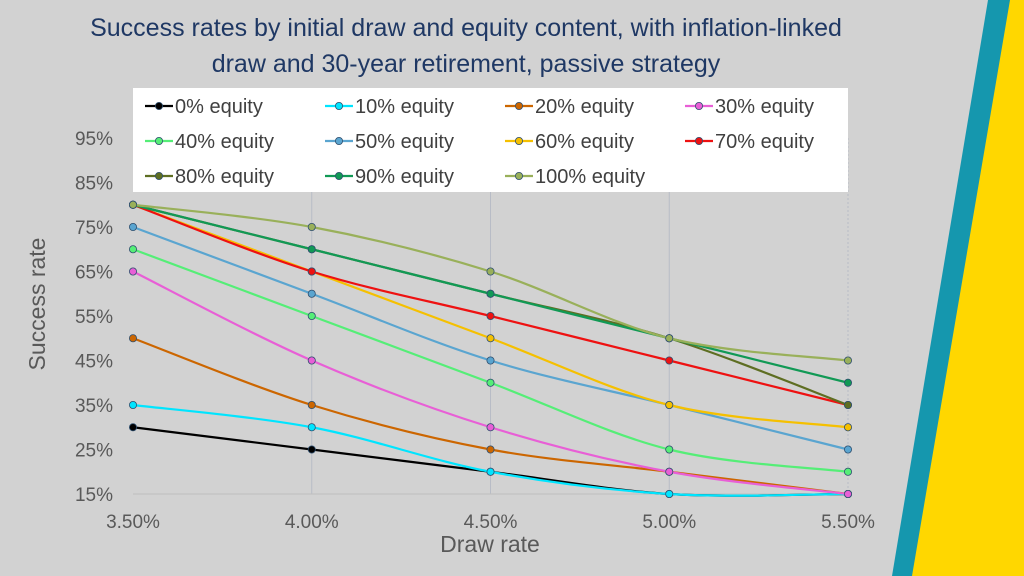 The image size is (1024, 576). What do you see at coordinates (669, 522) in the screenshot?
I see `x-tick-label: 5.00%` at bounding box center [669, 522].